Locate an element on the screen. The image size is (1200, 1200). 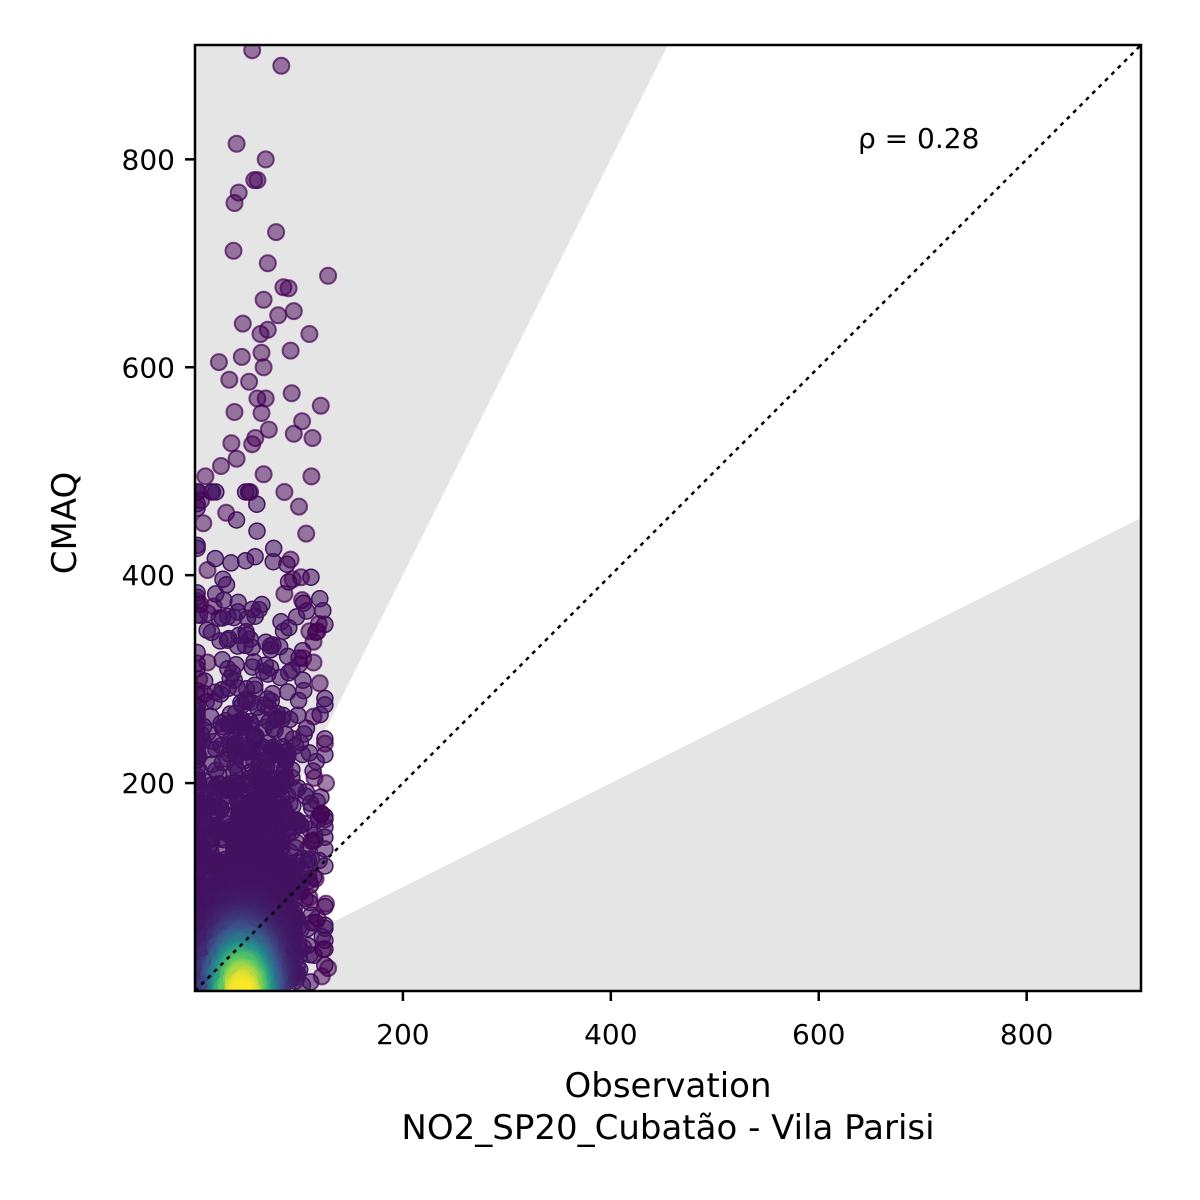
x-tick-label: 400 is located at coordinates (610, 1034).